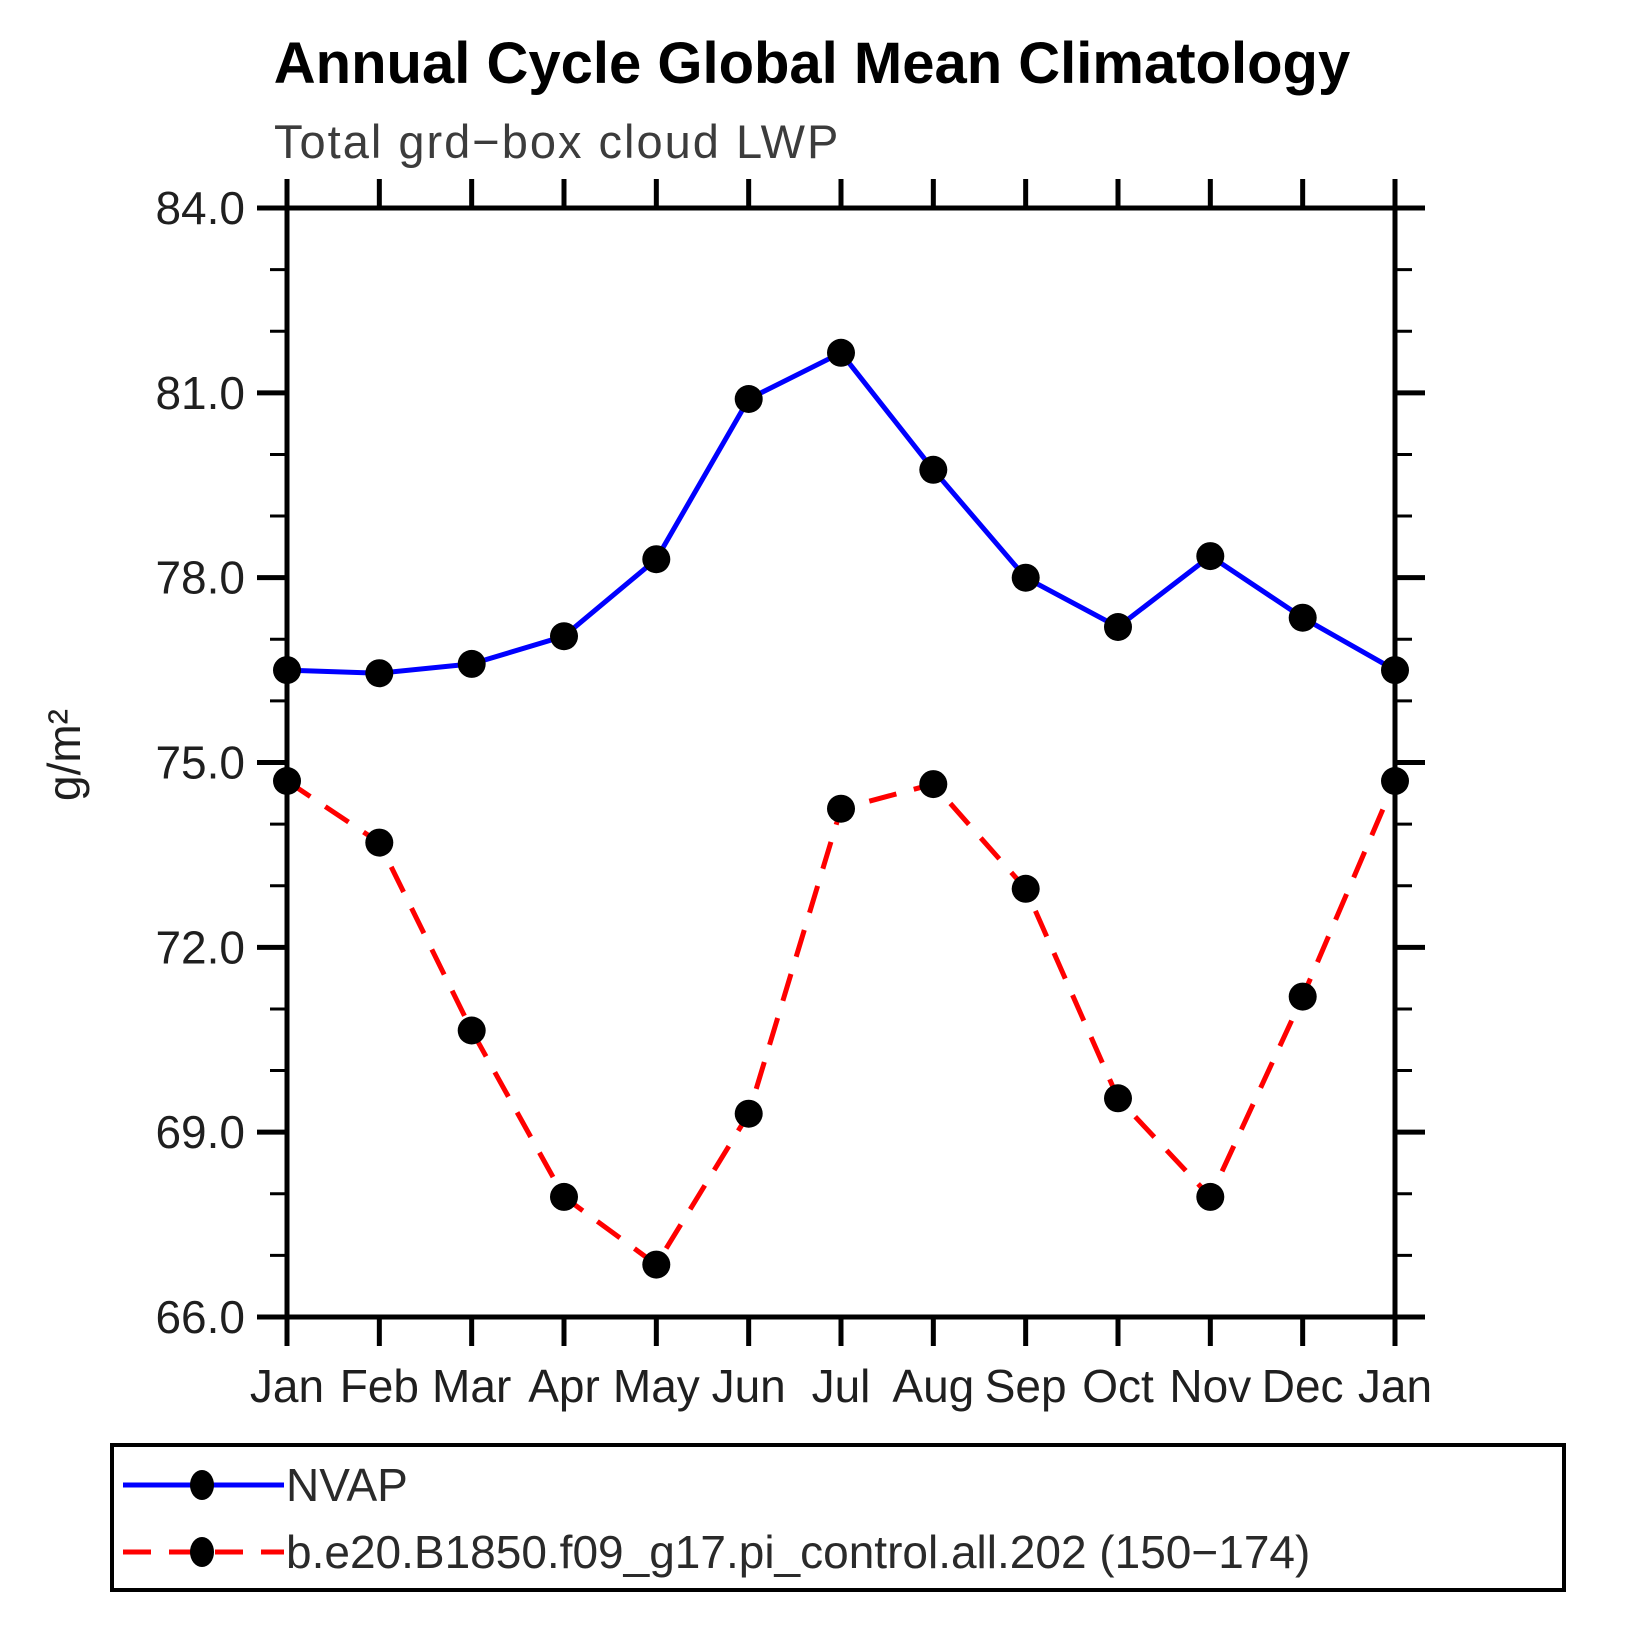 The width and height of the screenshot is (1630, 1630). I want to click on y-tick-label: 78.0, so click(200, 578).